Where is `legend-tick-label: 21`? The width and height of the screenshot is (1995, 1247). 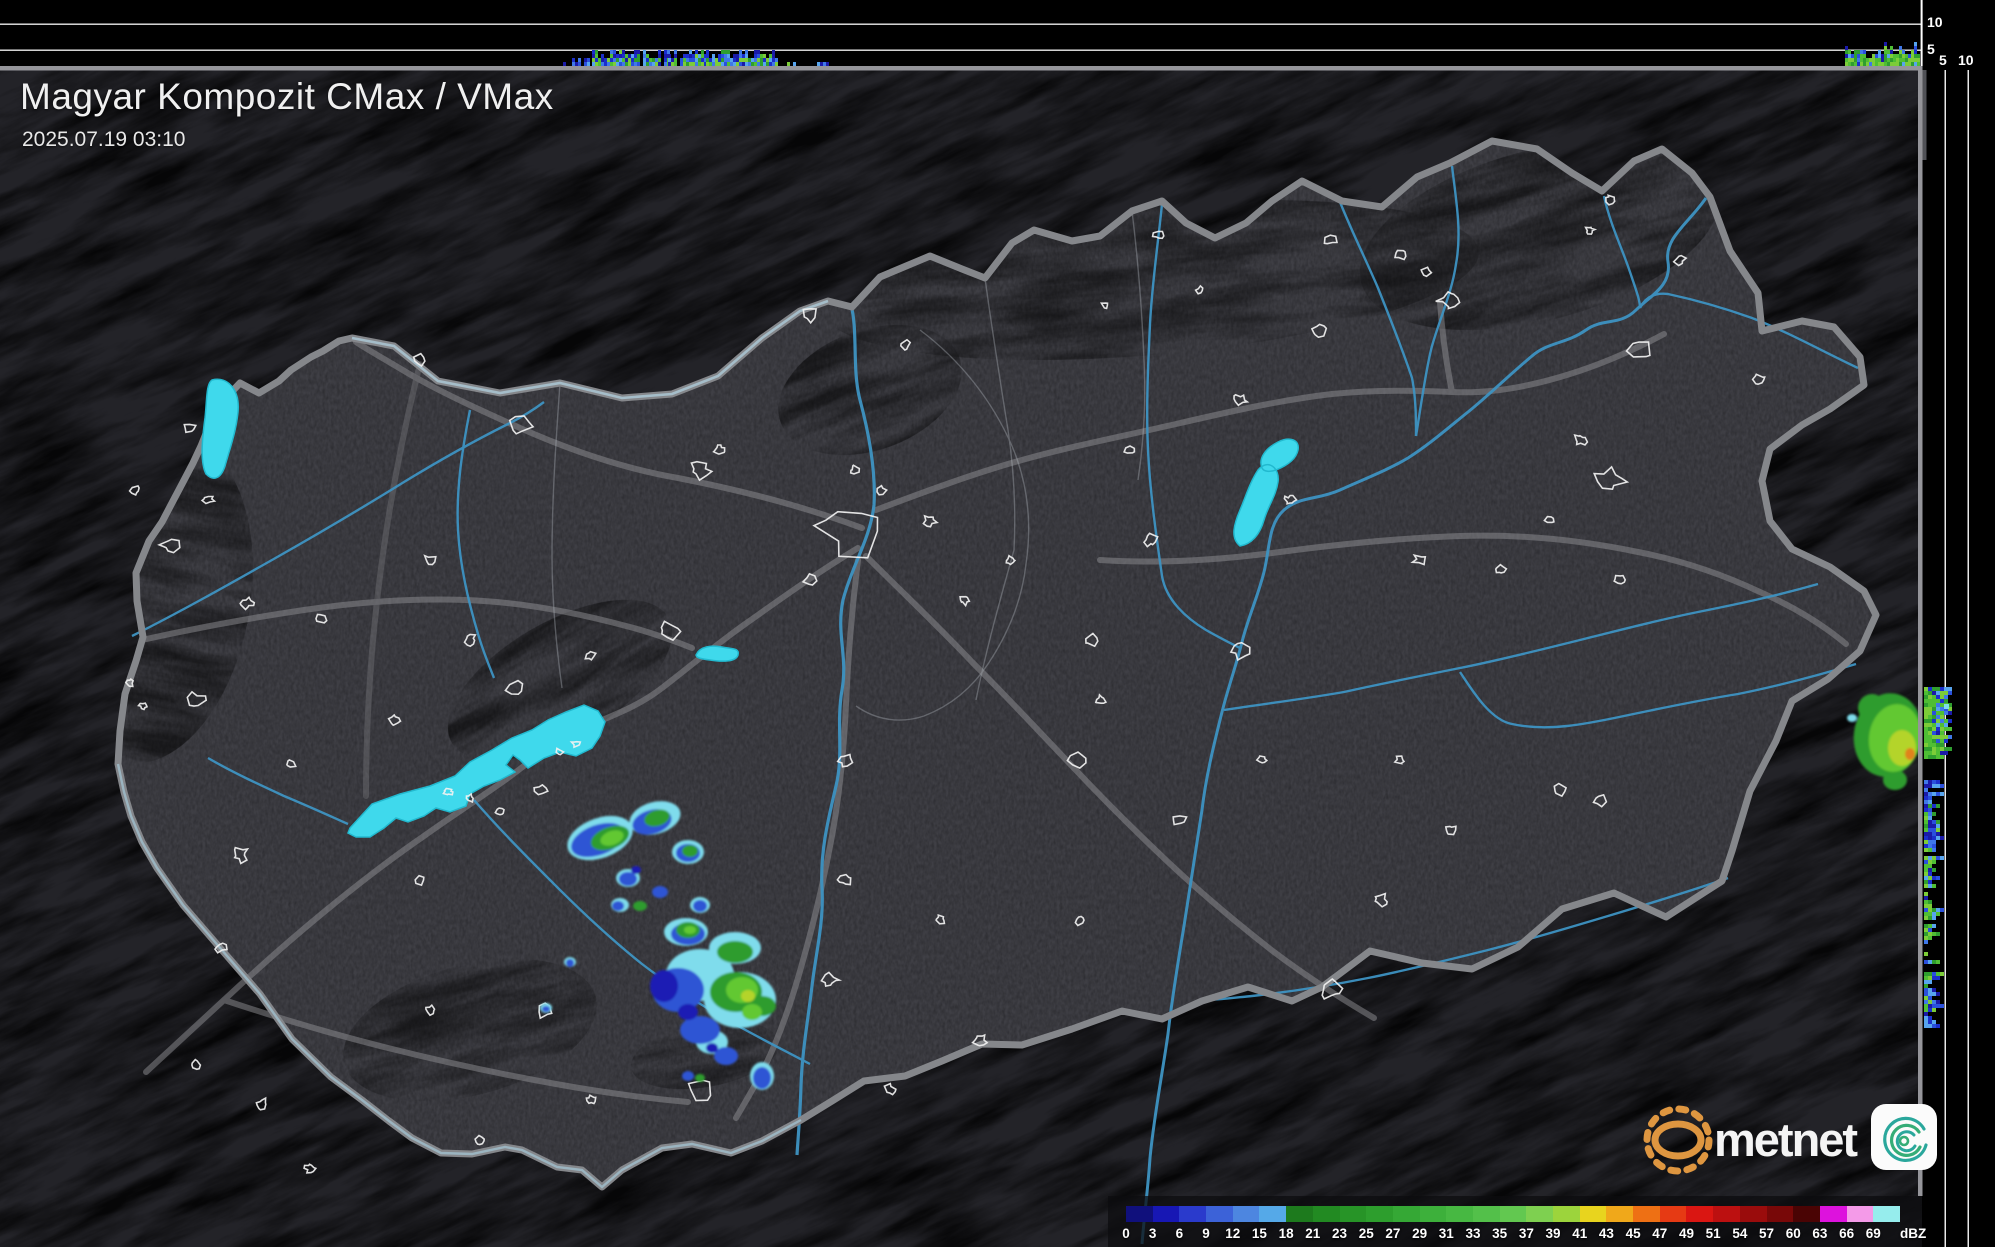 legend-tick-label: 21 is located at coordinates (1313, 1233).